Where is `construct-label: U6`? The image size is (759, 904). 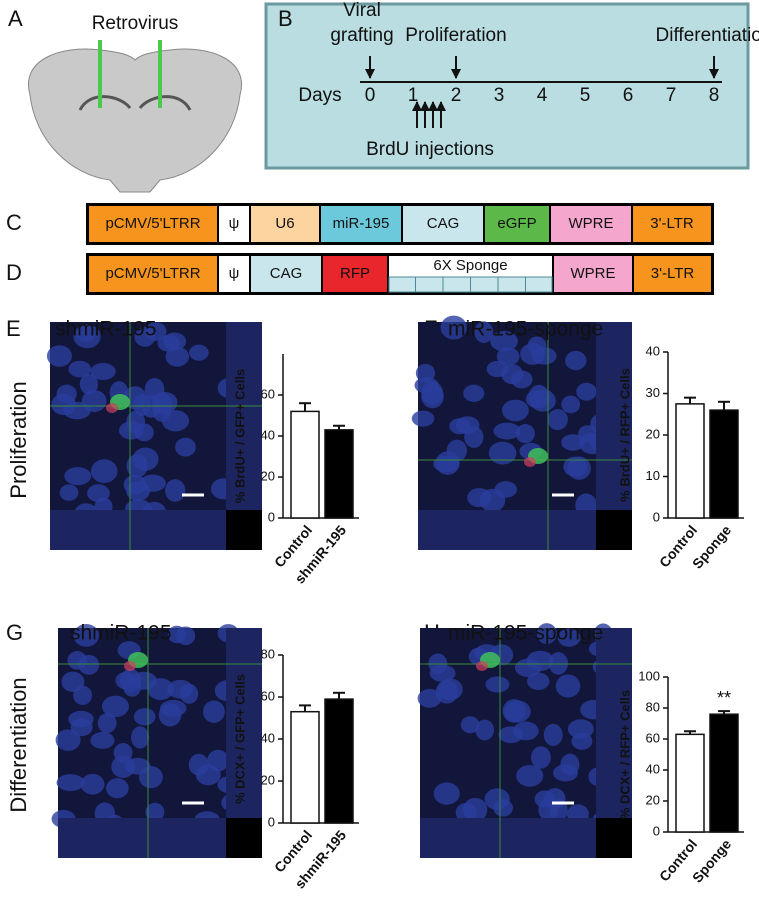
construct-label: U6 is located at coordinates (284, 223).